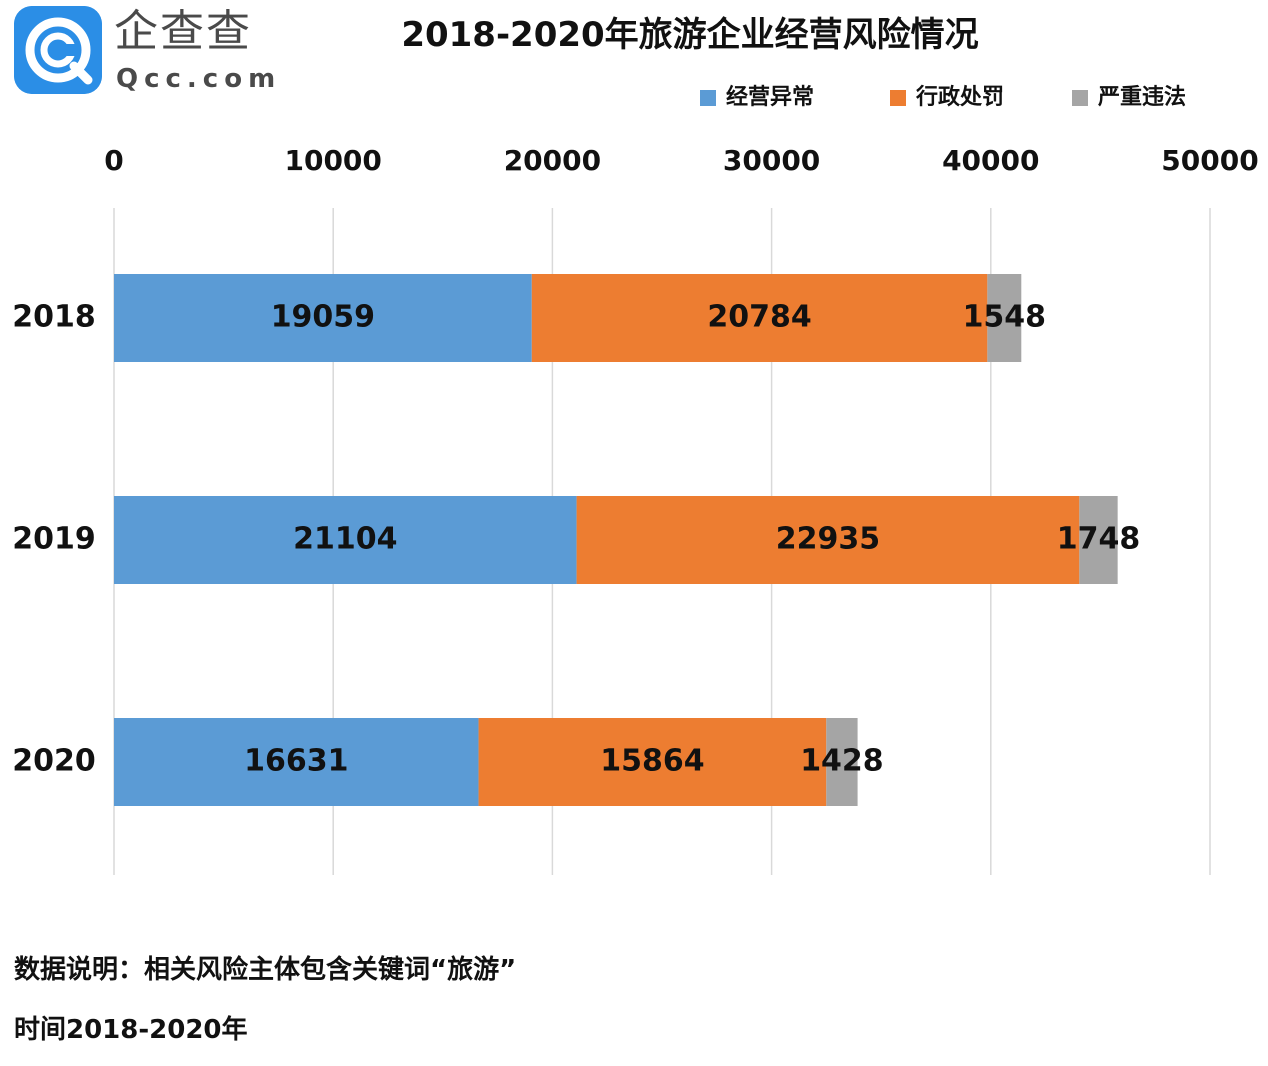 The image size is (1268, 1066). Describe the element at coordinates (54, 761) in the screenshot. I see `y-category-label: 2020` at that location.